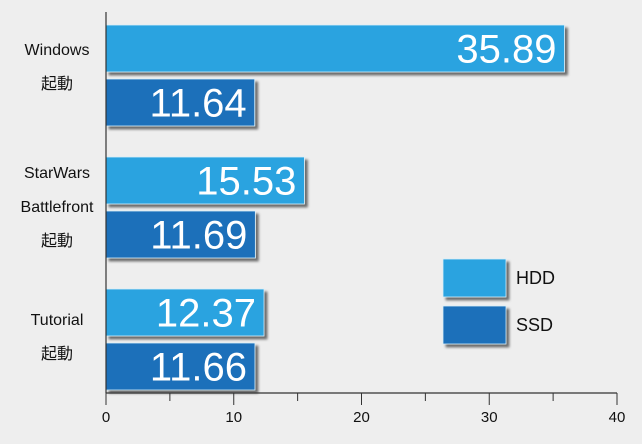  What do you see at coordinates (57, 173) in the screenshot?
I see `category-label: StarWars` at bounding box center [57, 173].